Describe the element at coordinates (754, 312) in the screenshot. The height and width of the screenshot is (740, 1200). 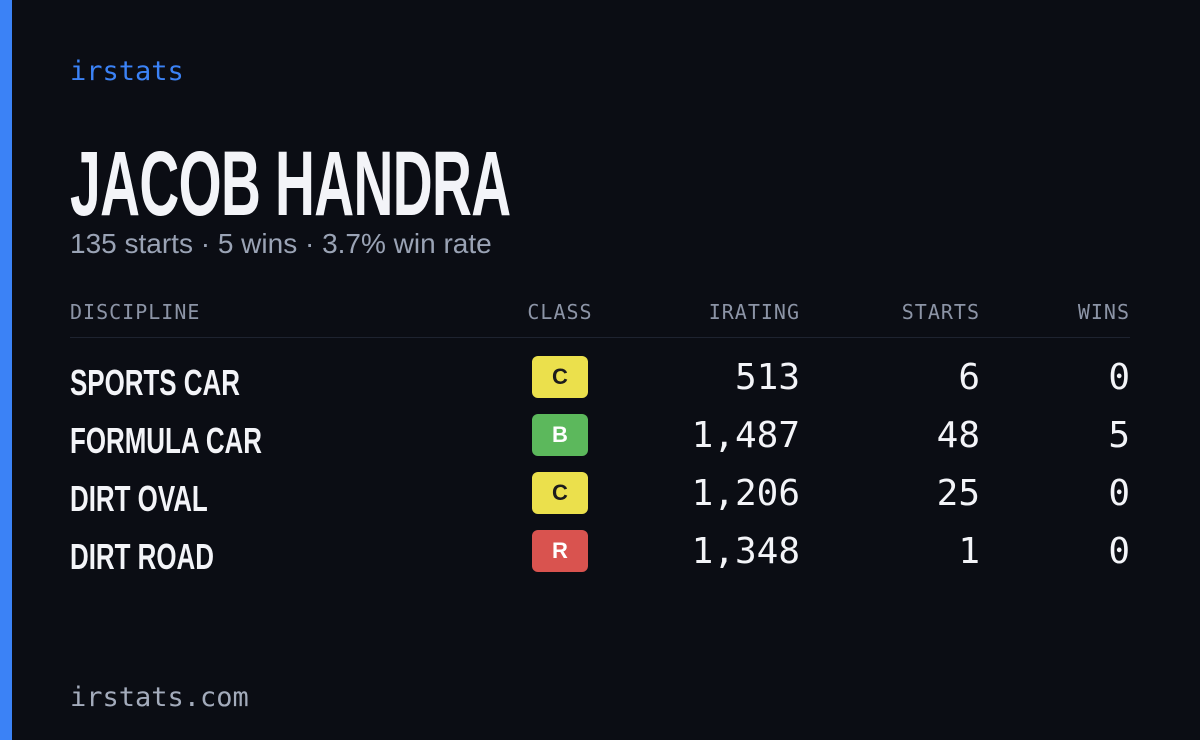
I see `column-header: IRATING` at that location.